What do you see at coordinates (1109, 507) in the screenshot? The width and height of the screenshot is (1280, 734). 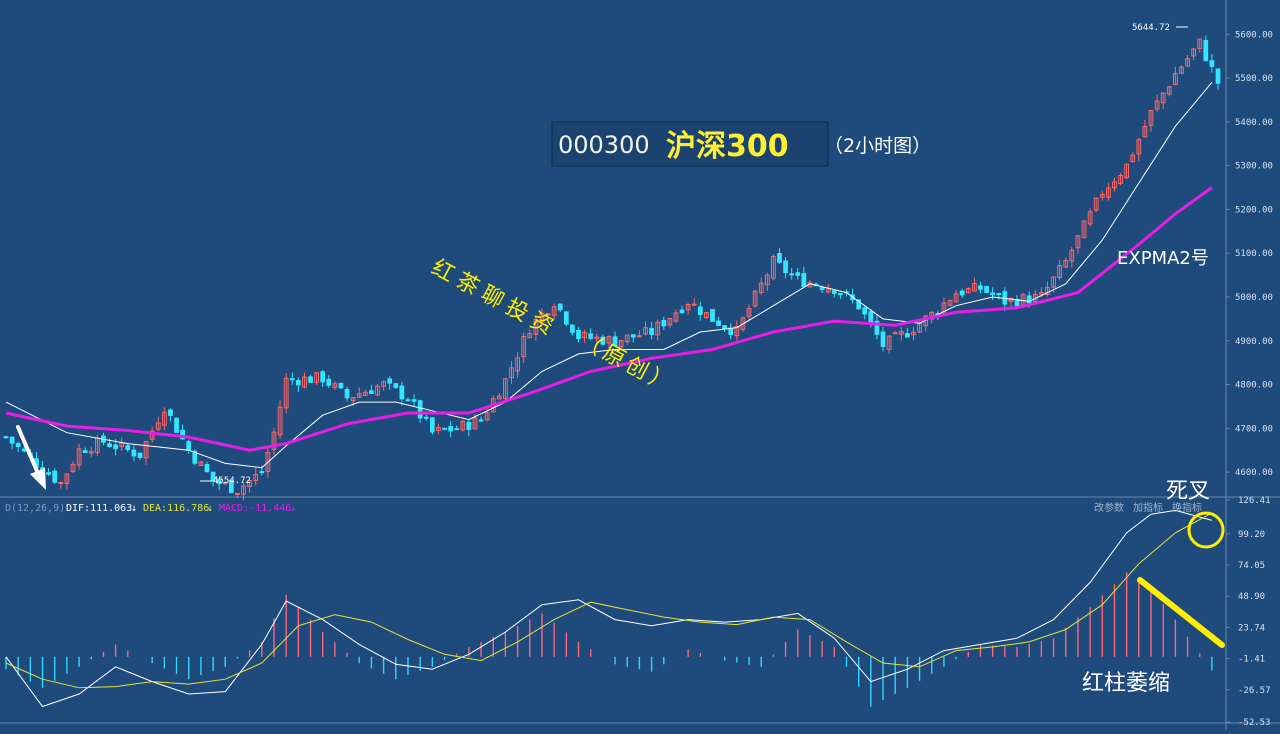 I see `change-params-button: 改参数` at bounding box center [1109, 507].